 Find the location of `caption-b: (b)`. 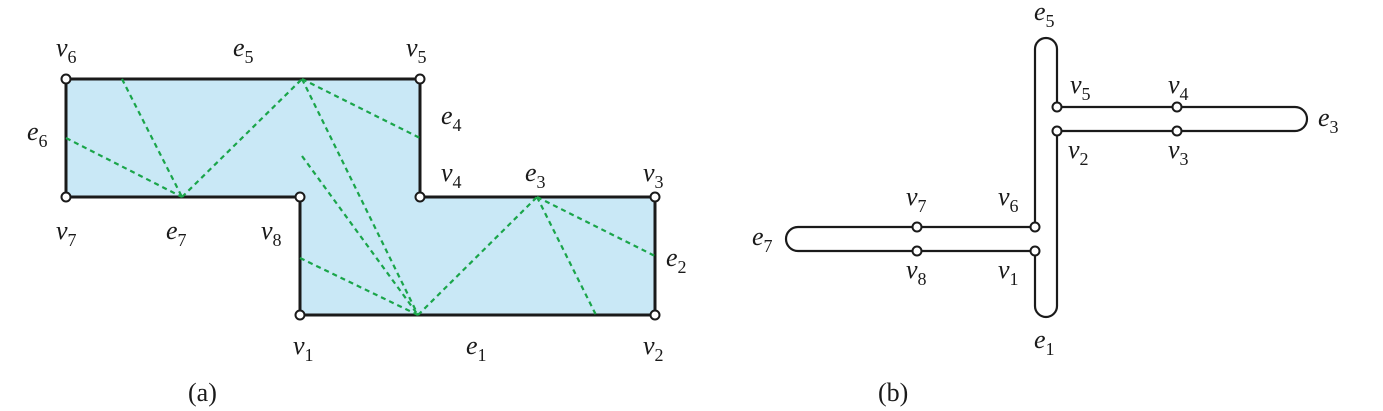

caption-b: (b) is located at coordinates (893, 392).